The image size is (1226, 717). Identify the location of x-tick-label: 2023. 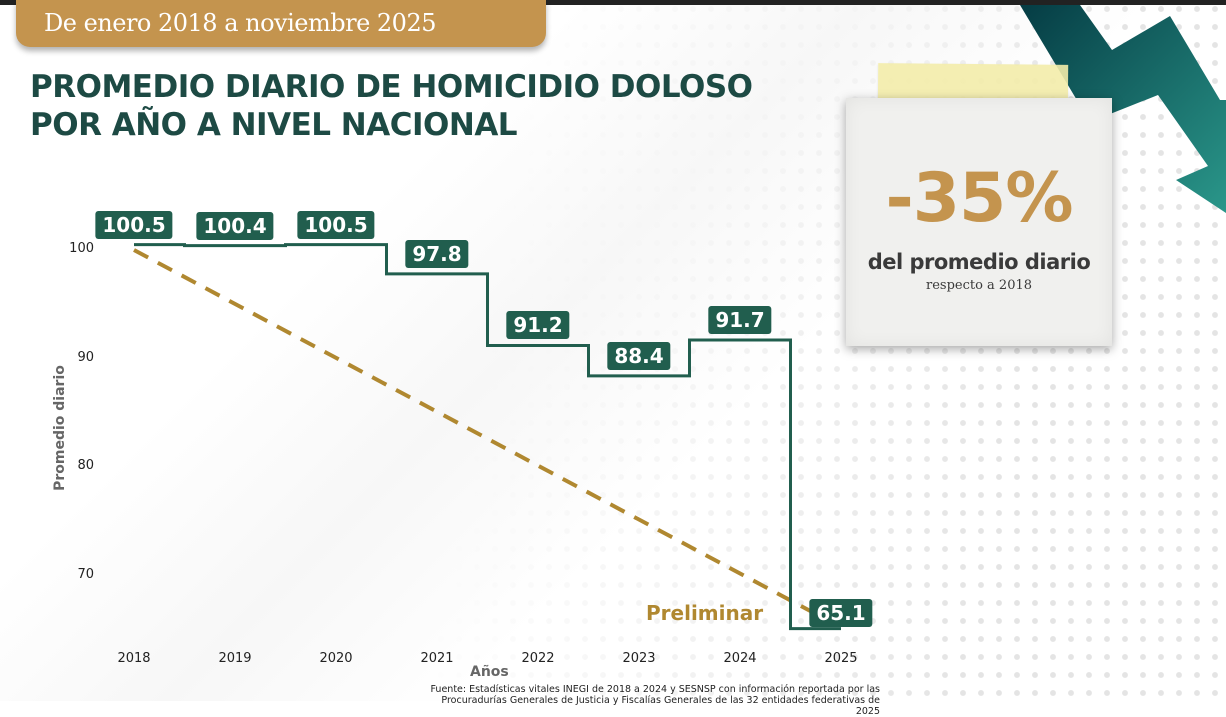
(639, 658).